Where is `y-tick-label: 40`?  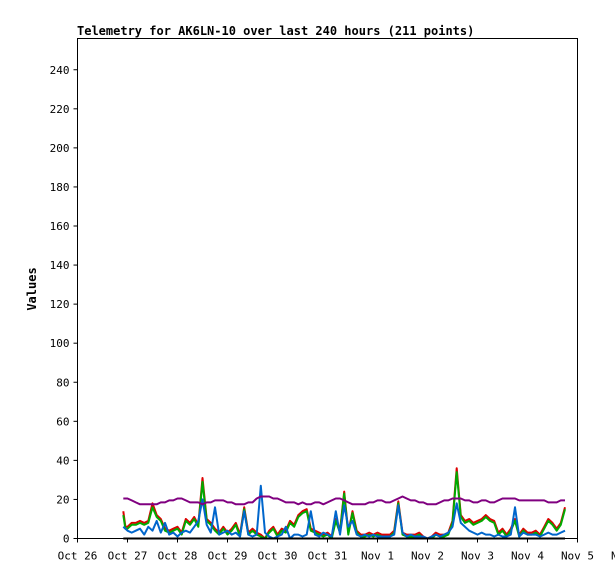 y-tick-label: 40 is located at coordinates (62, 460).